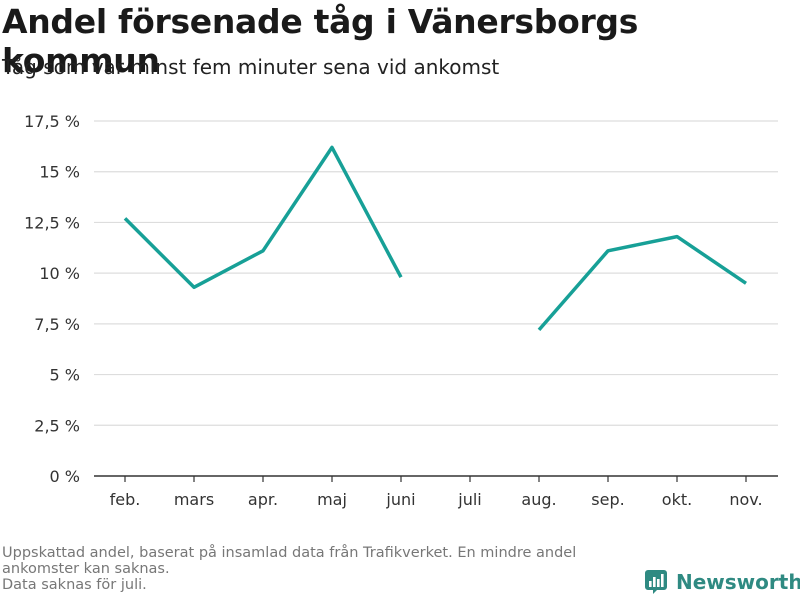 This screenshot has height=600, width=800. I want to click on x-tick-label: okt., so click(677, 499).